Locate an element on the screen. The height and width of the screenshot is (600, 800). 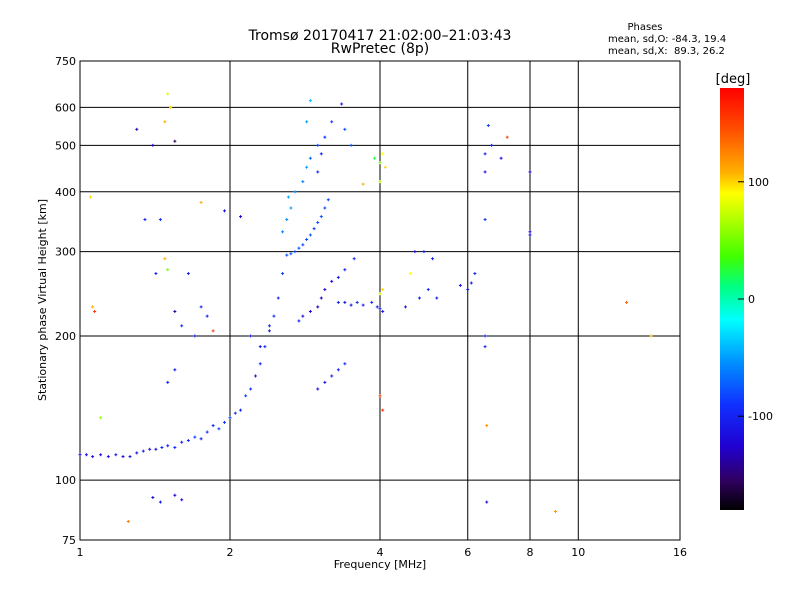
colorbar-tick-label: 0 is located at coordinates (751, 299).